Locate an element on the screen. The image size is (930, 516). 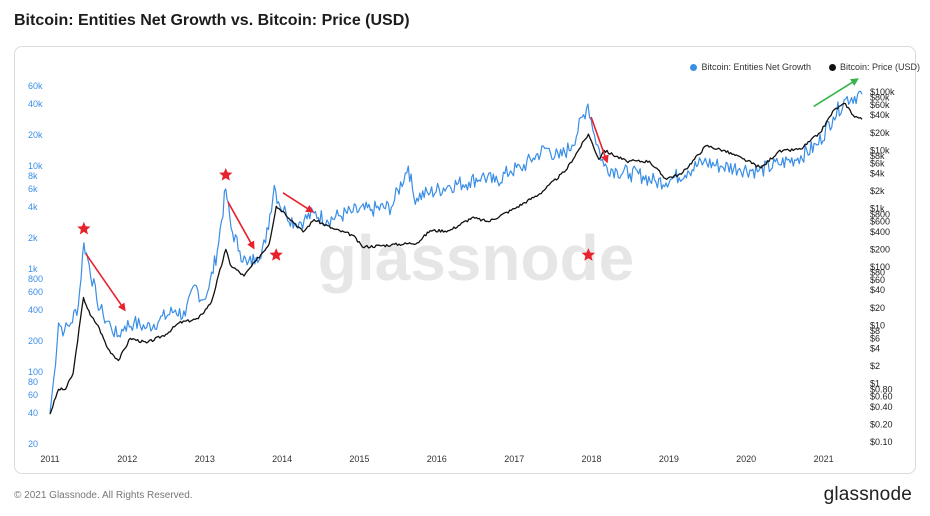
y-right-tick-label: $8 is located at coordinates (875, 331).